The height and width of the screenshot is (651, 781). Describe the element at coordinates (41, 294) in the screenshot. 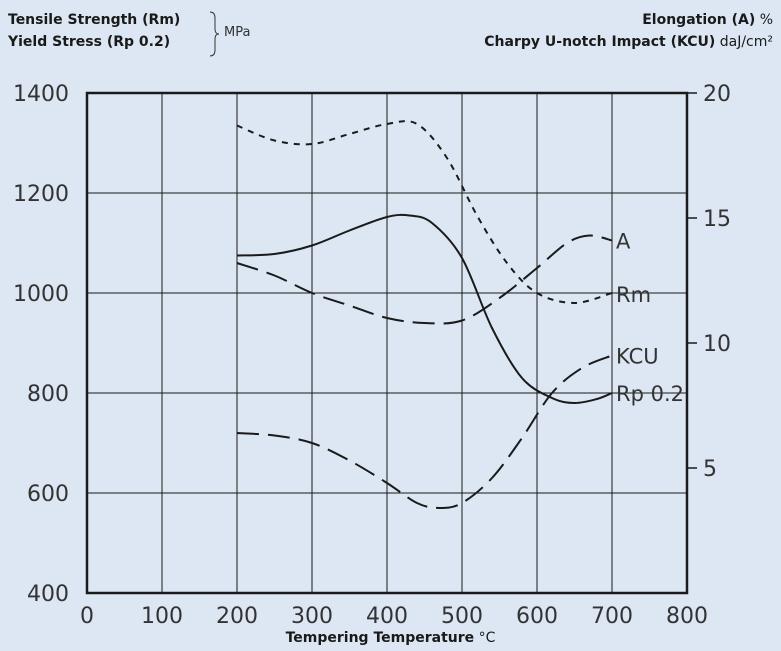

I see `y-left-tick-label: 1000` at that location.